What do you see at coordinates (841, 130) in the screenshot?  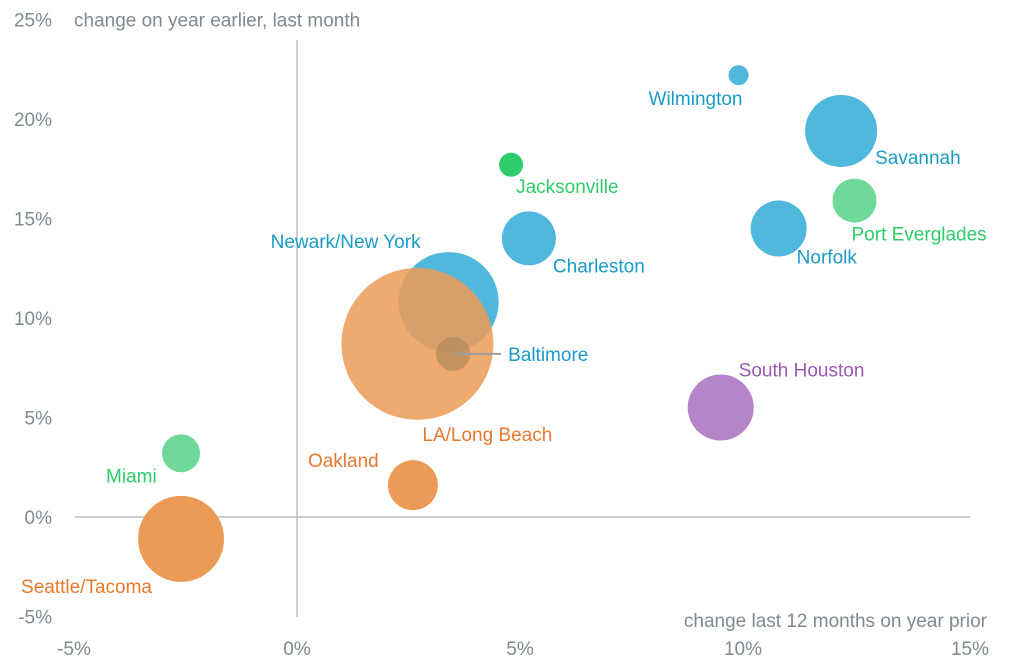 I see `bubble-savannah` at bounding box center [841, 130].